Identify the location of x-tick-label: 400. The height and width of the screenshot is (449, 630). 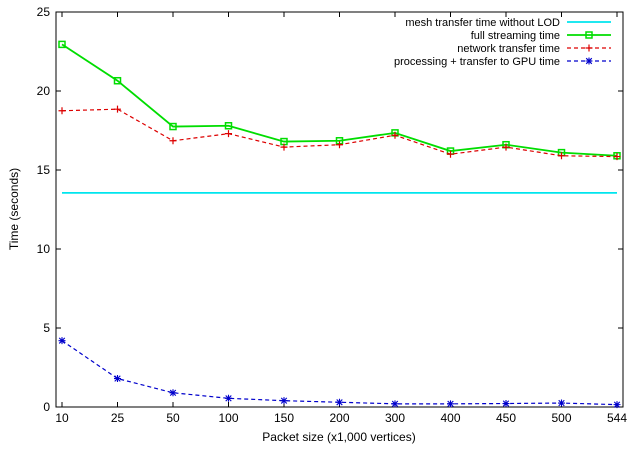
(450, 418).